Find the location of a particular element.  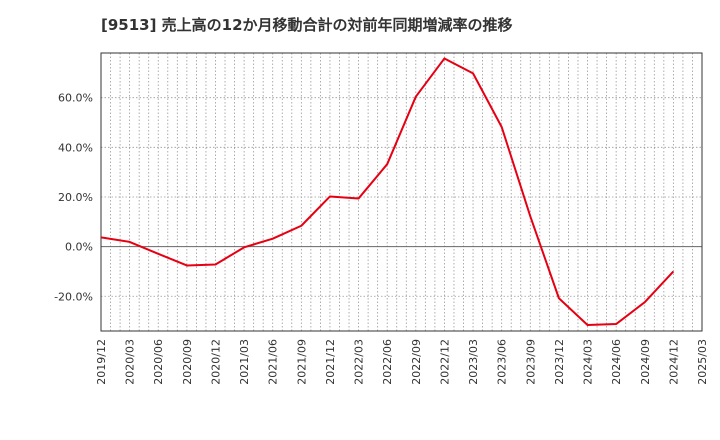

chart-title: [9513] 売上高の12か月移動合計の対前年同期増減率の推移 is located at coordinates (307, 25).